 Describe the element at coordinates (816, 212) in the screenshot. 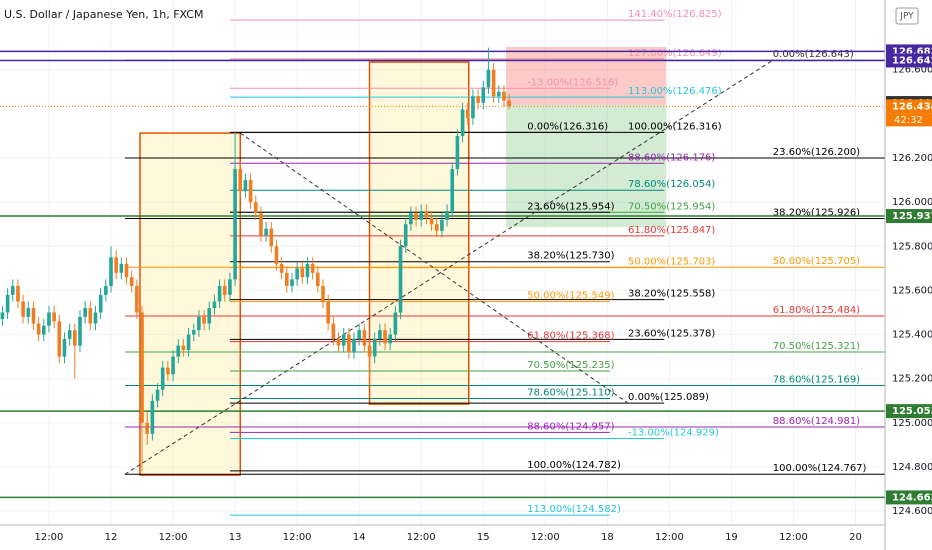

I see `fib-label: 38.20%(125.926)` at that location.